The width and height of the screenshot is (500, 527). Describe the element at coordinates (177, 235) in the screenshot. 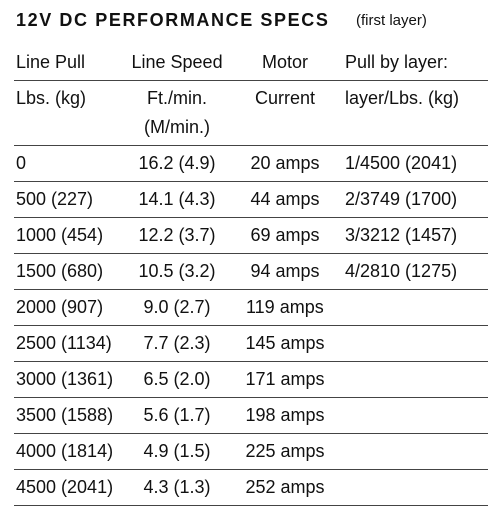

I see `table-cell: 12.2 (3.7)` at that location.